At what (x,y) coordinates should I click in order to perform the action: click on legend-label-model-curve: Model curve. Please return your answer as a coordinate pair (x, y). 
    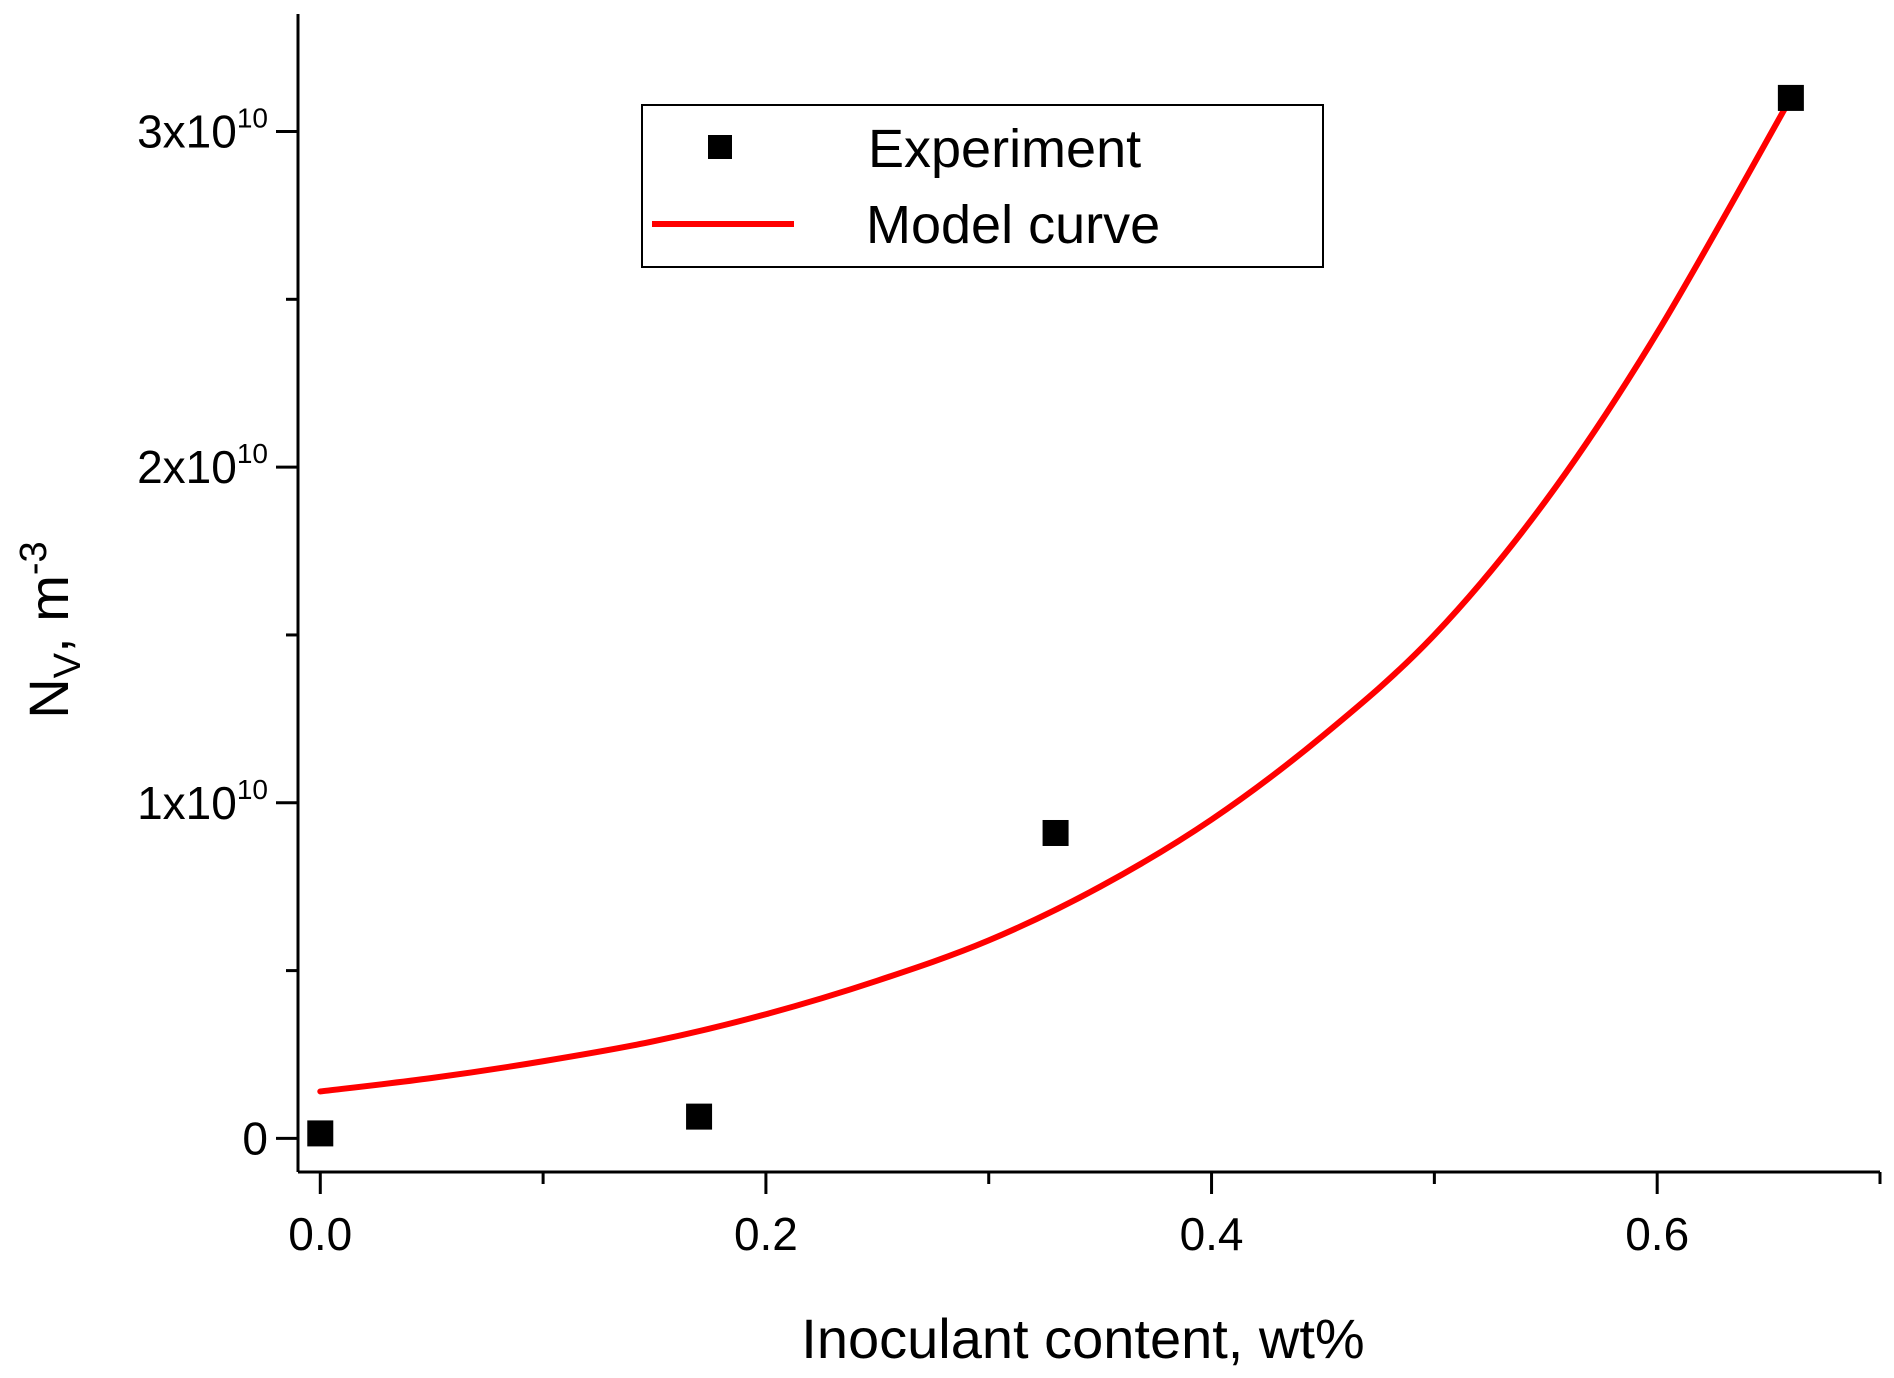
    Looking at the image, I should click on (1013, 225).